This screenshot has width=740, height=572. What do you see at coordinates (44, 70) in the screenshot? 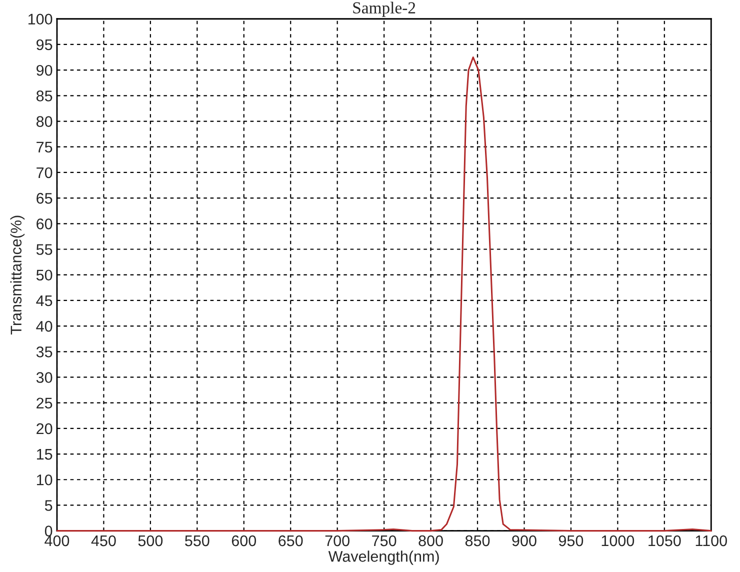
I see `y-tick-label: 90` at bounding box center [44, 70].